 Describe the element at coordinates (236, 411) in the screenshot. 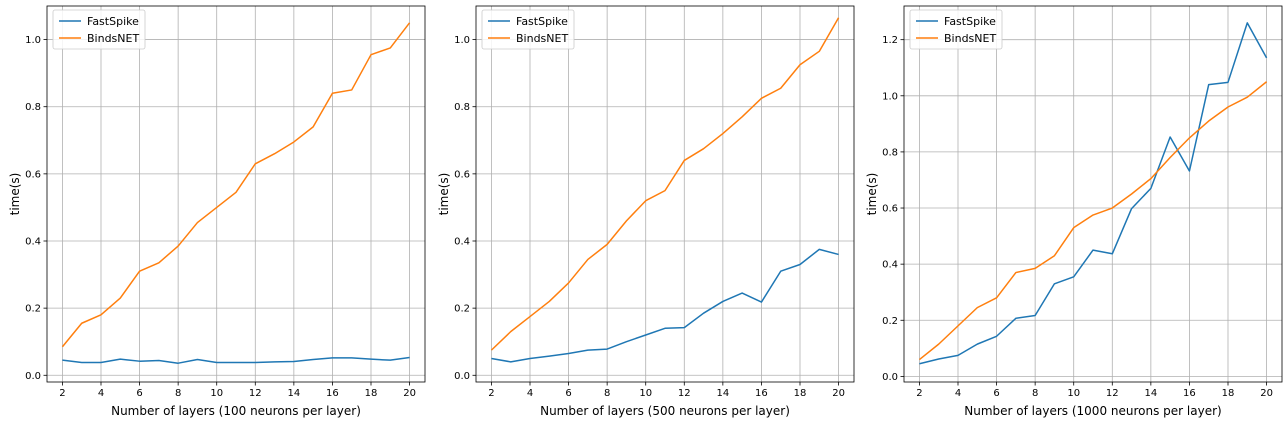

I see `x-axis-label: Number of layers (100 neurons per layer)` at that location.